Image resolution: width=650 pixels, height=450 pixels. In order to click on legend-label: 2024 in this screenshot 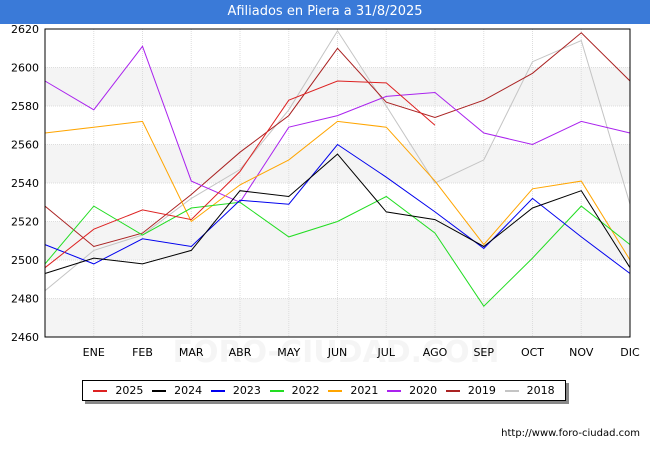, I will do `click(188, 390)`.